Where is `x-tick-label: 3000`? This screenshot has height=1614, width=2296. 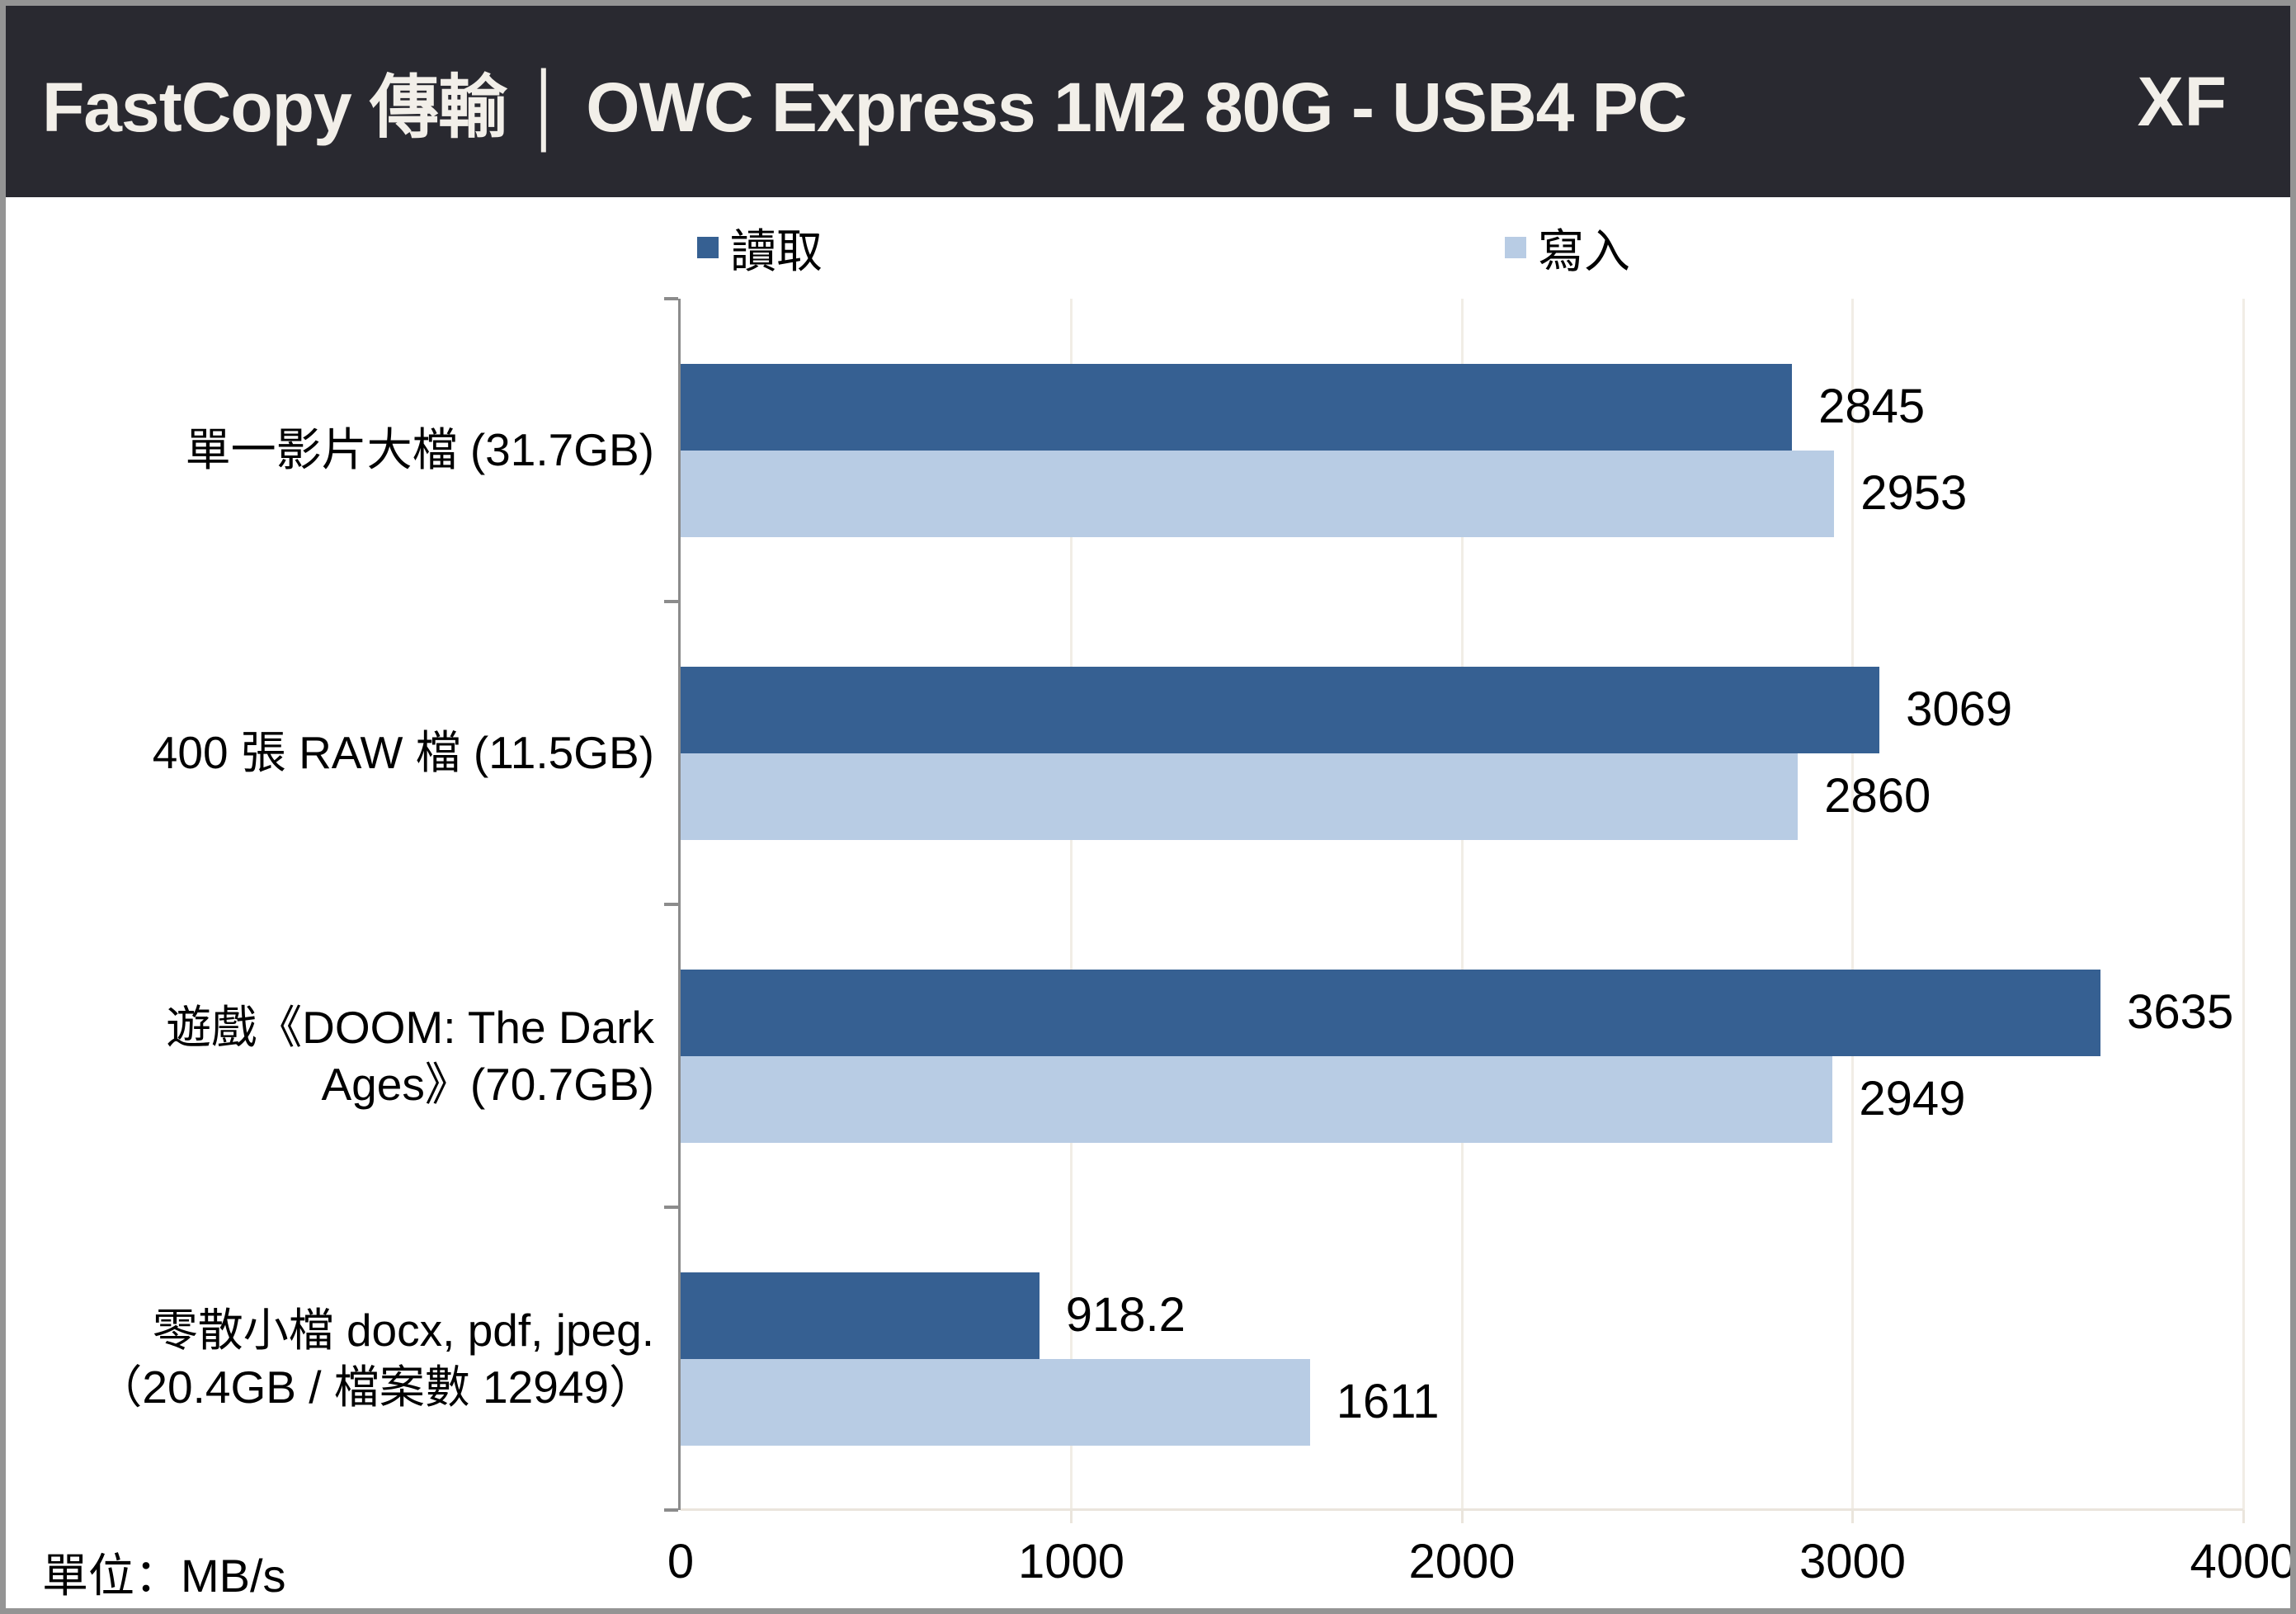 x-tick-label: 3000 is located at coordinates (1853, 1561).